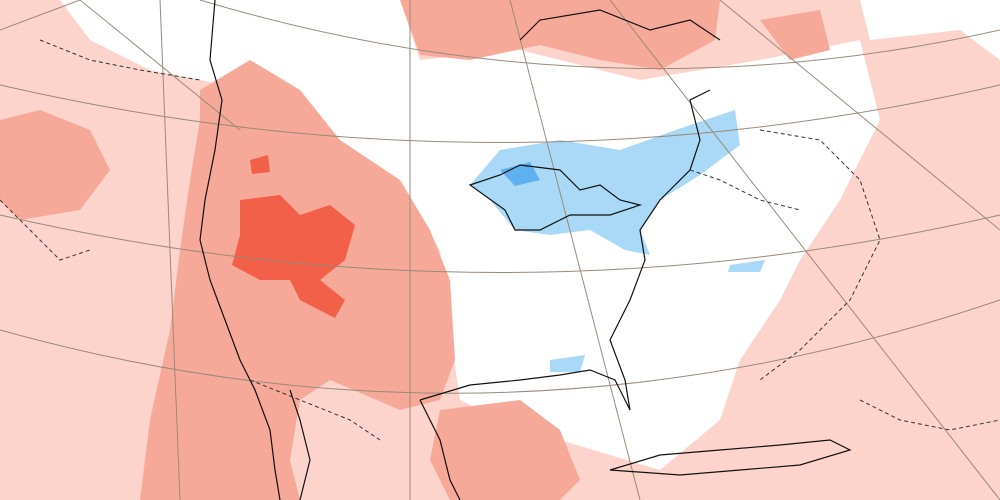 Image resolution: width=1000 pixels, height=500 pixels. I want to click on caribbean-islands, so click(730, 457).